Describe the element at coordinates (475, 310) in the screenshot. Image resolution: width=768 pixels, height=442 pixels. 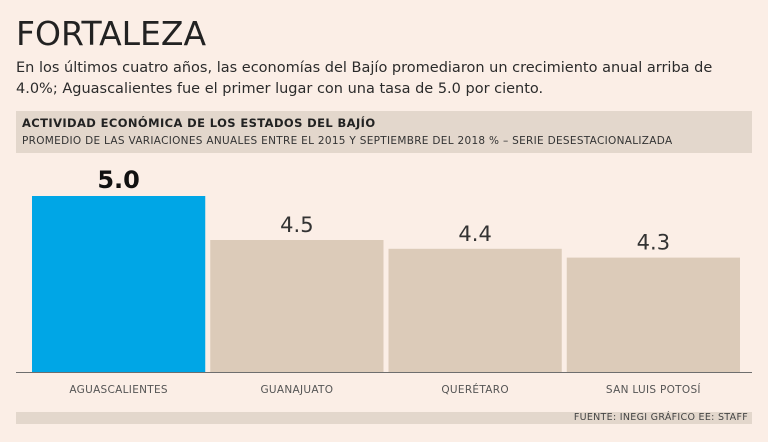
I see `bar-quer-taro` at that location.